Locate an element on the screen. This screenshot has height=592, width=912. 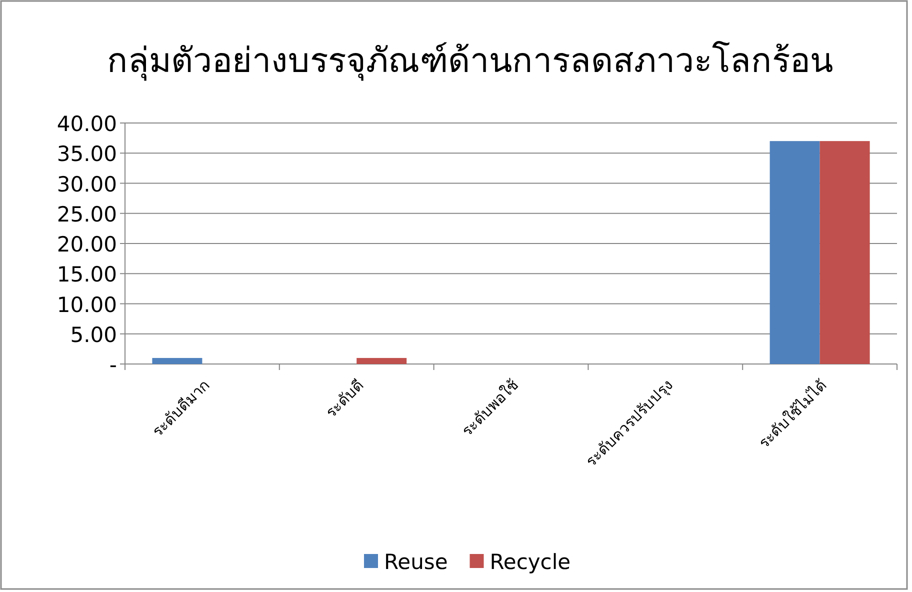
y-tick-label: 5.00 is located at coordinates (93, 334).